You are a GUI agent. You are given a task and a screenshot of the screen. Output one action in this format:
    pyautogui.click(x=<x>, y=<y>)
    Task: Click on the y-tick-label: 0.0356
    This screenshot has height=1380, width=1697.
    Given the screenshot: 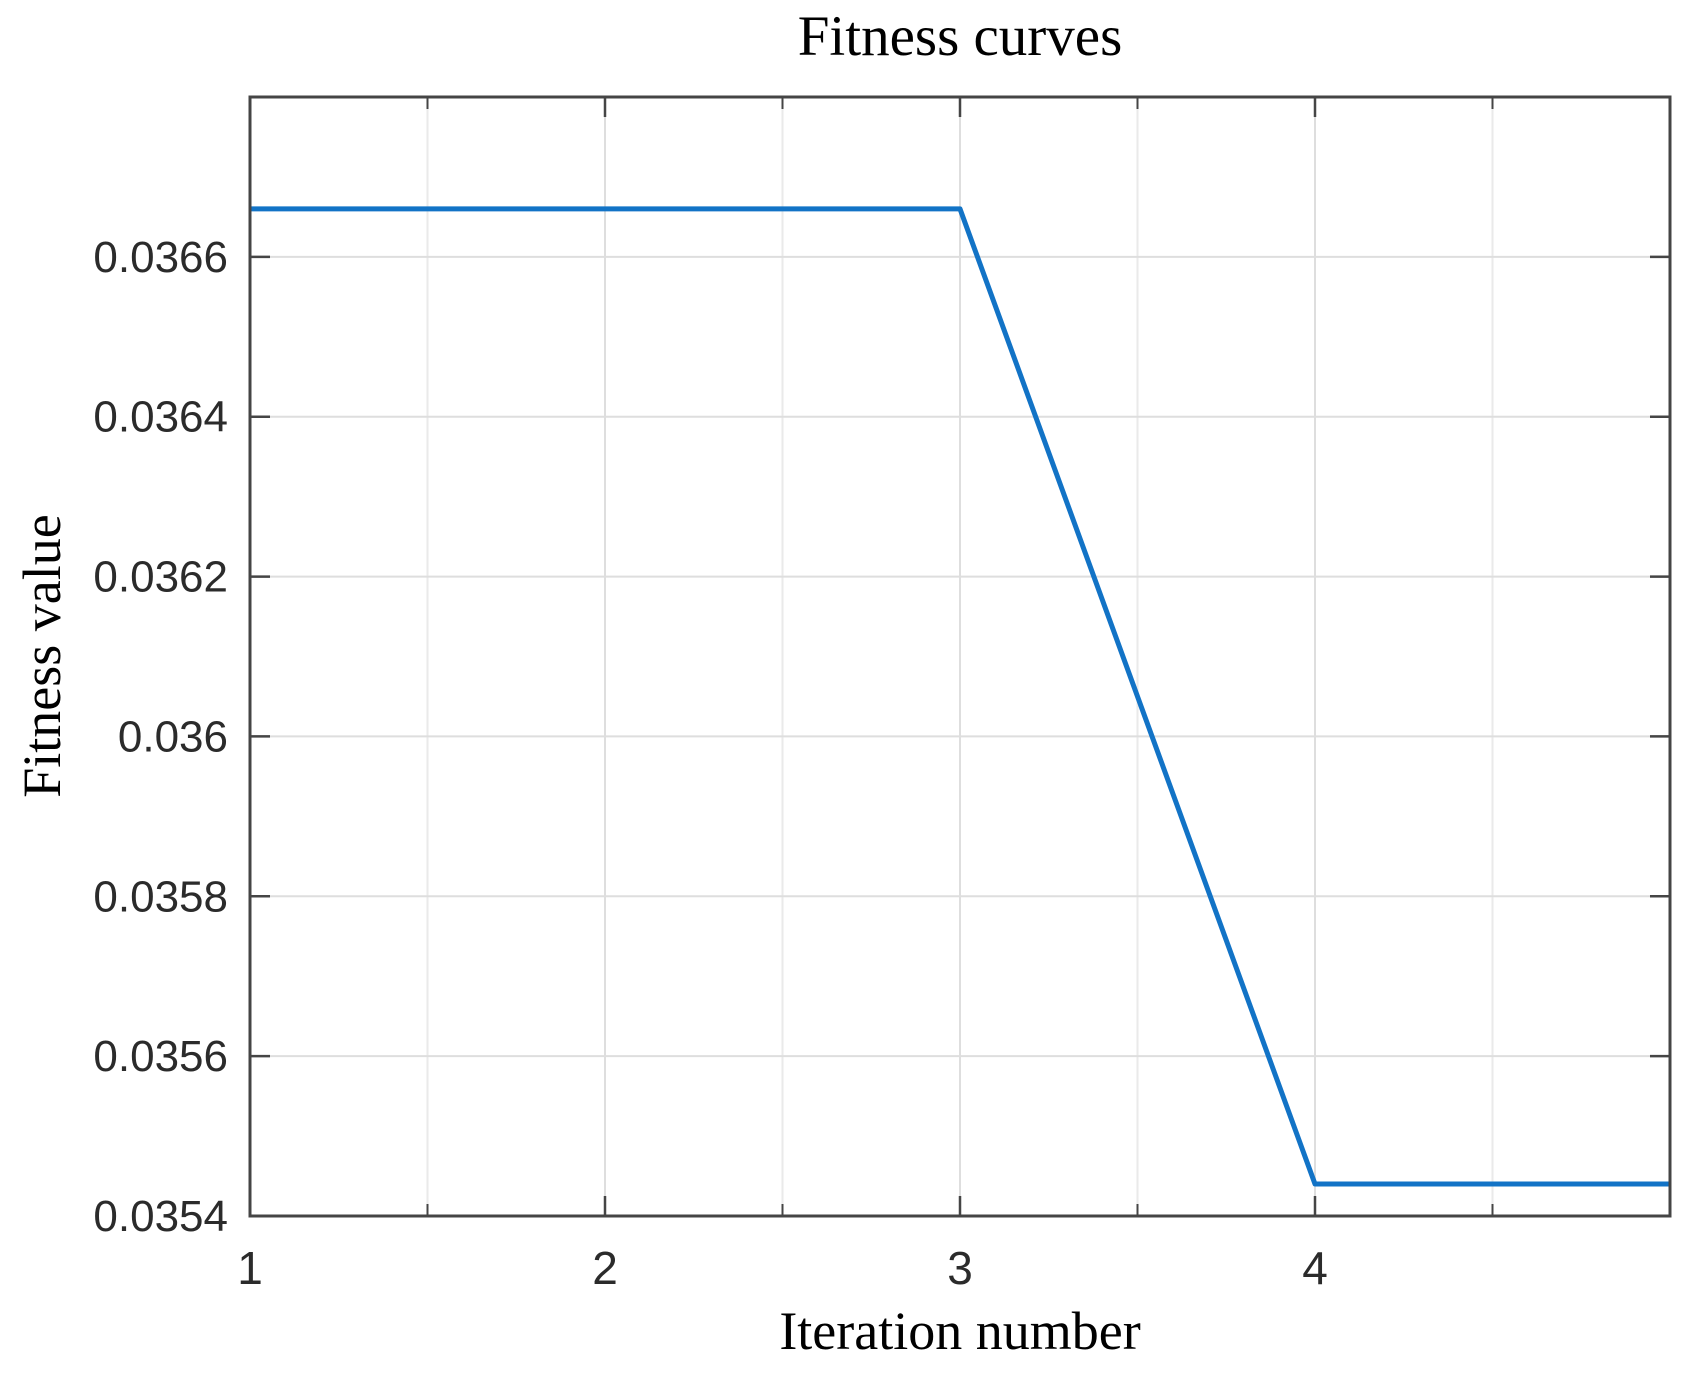 What is the action you would take?
    pyautogui.click(x=160, y=1056)
    